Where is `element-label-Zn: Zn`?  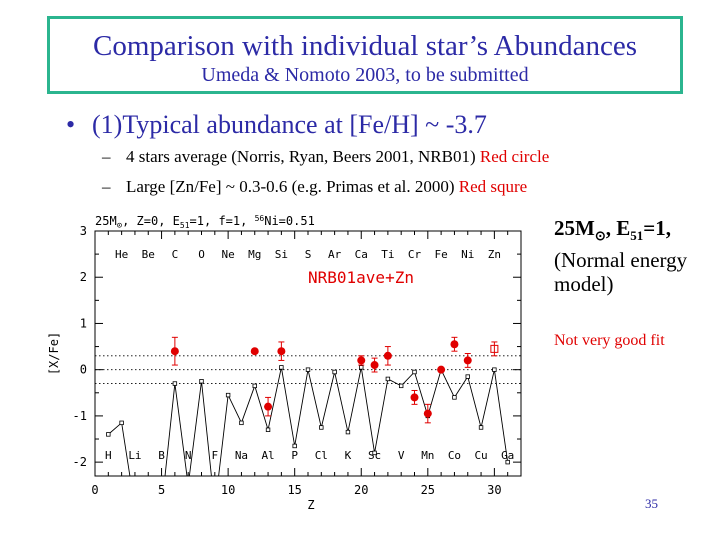 element-label-Zn: Zn is located at coordinates (494, 254).